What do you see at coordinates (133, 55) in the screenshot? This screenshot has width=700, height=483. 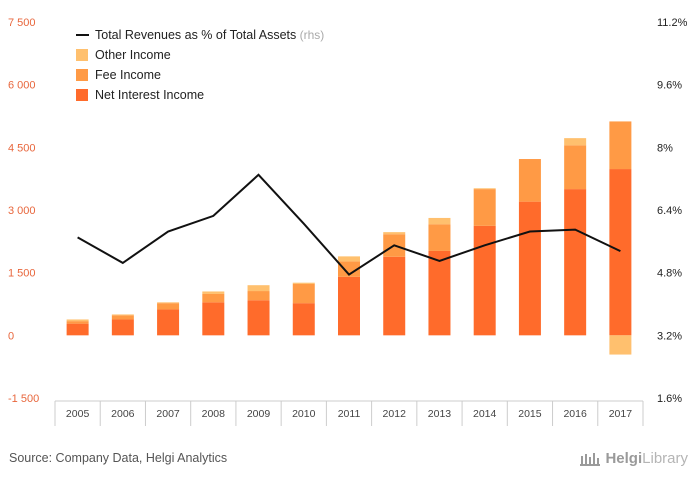 I see `legend-label: Other Income` at bounding box center [133, 55].